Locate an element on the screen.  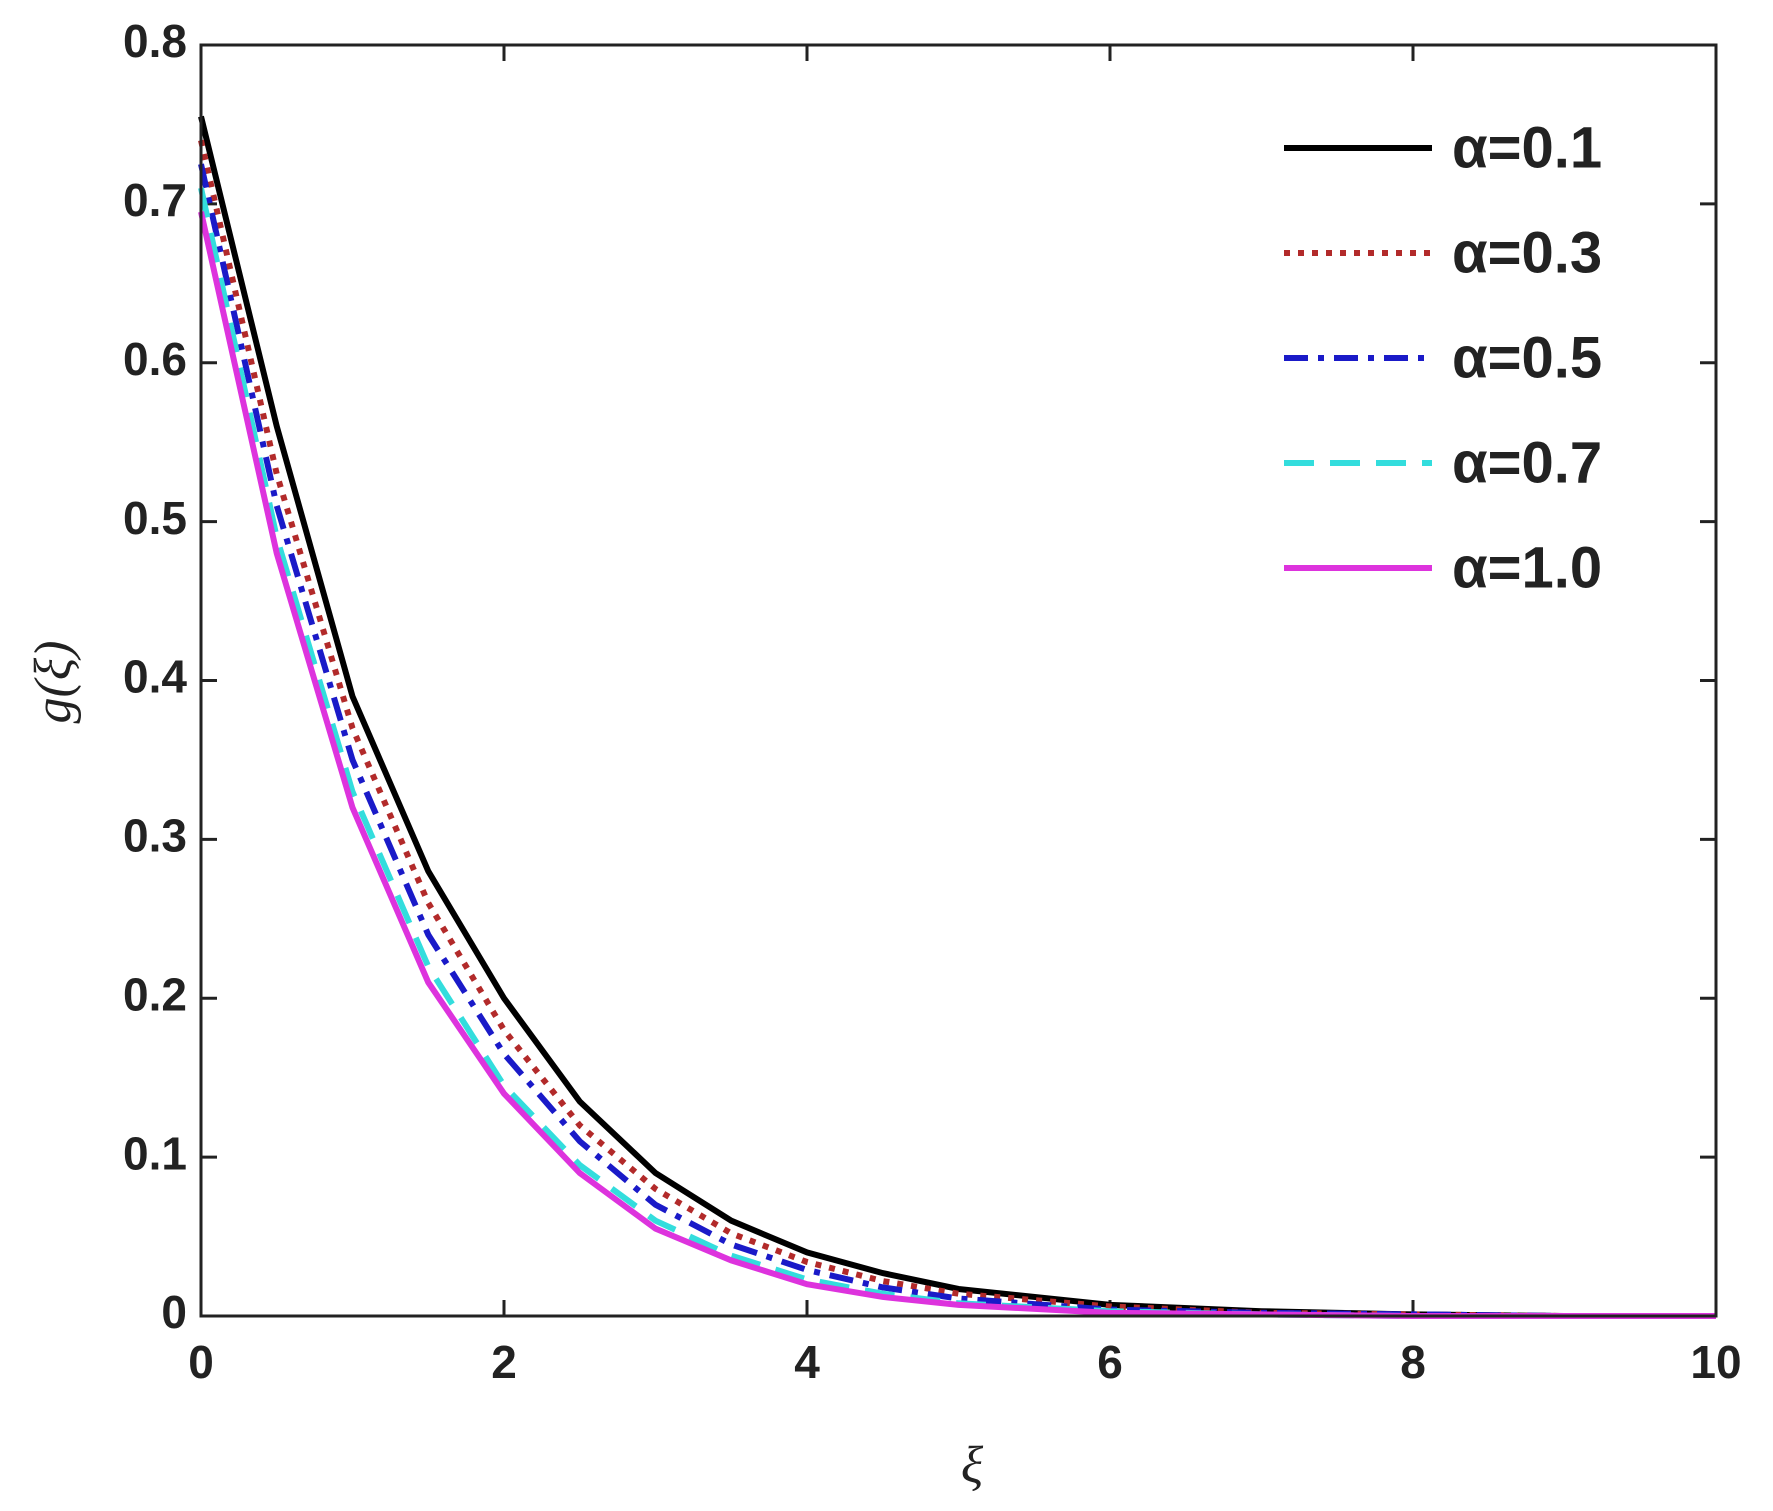
y-tick-label: 0.5 is located at coordinates (155, 518).